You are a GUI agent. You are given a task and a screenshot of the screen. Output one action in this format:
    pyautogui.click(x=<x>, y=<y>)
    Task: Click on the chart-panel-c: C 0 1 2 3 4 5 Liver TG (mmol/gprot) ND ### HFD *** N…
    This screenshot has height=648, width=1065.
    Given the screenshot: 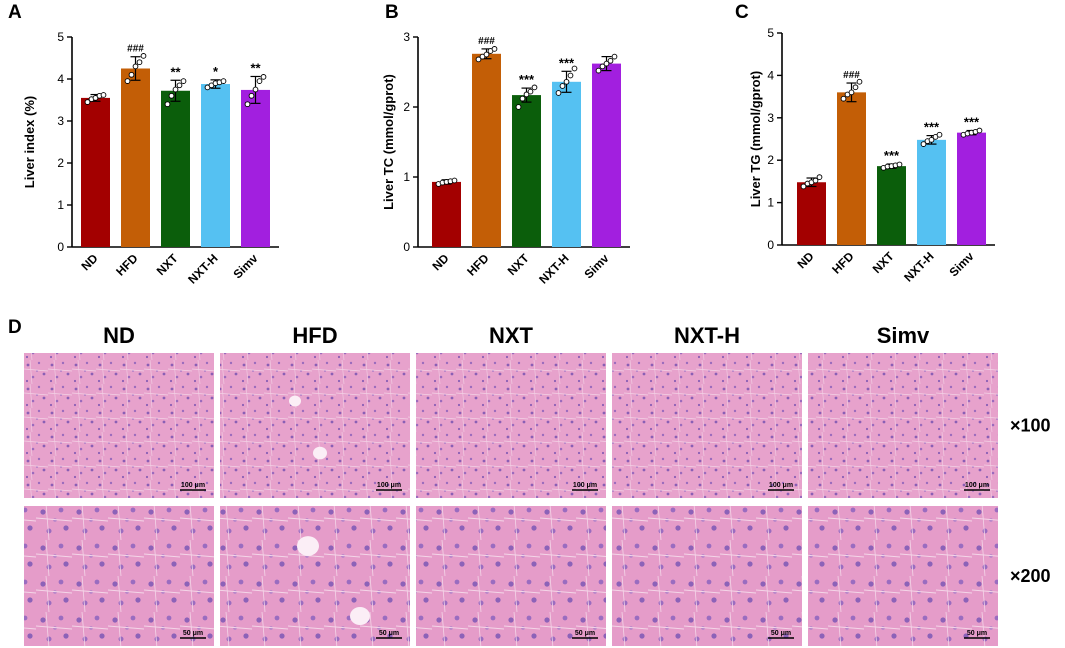 What is the action you would take?
    pyautogui.click(x=865, y=143)
    